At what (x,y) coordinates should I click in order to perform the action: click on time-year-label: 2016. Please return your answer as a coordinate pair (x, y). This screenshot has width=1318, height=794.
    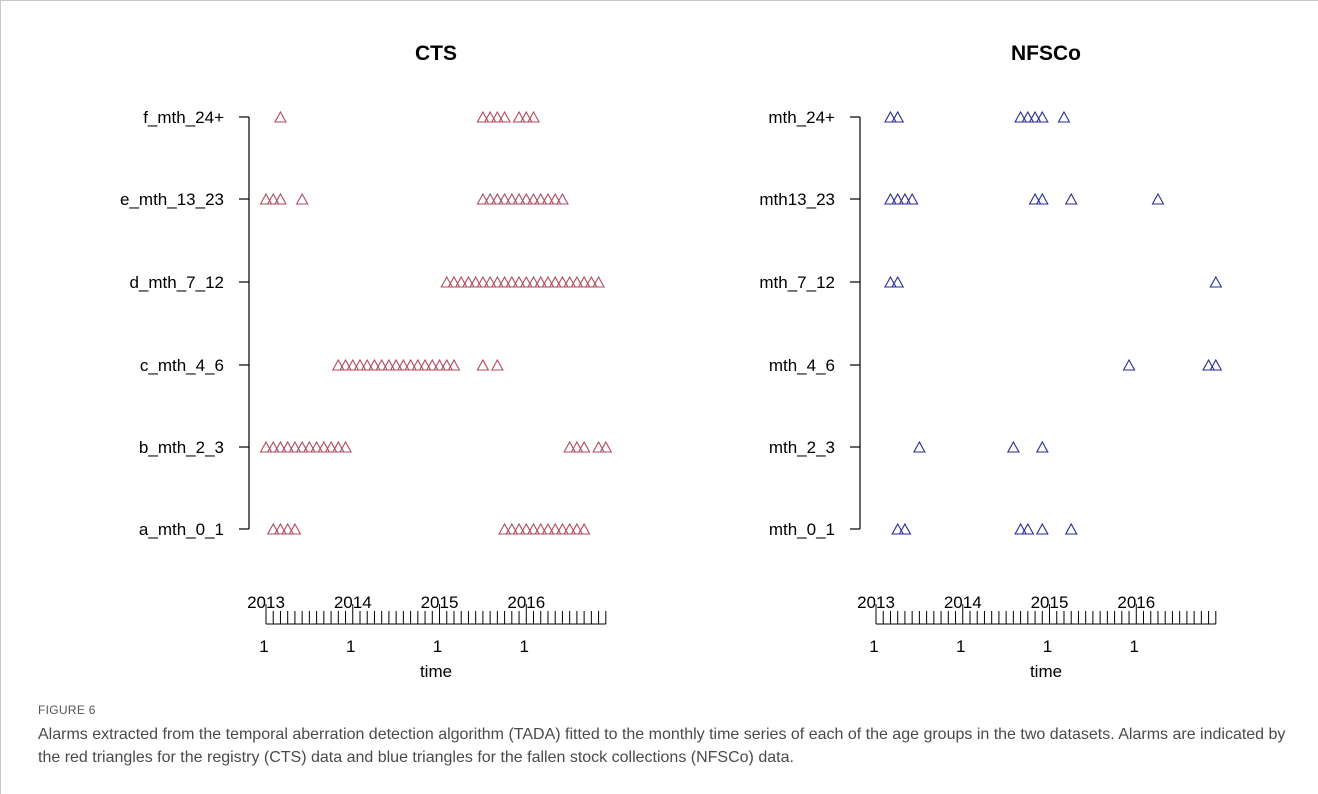
    Looking at the image, I should click on (1136, 602).